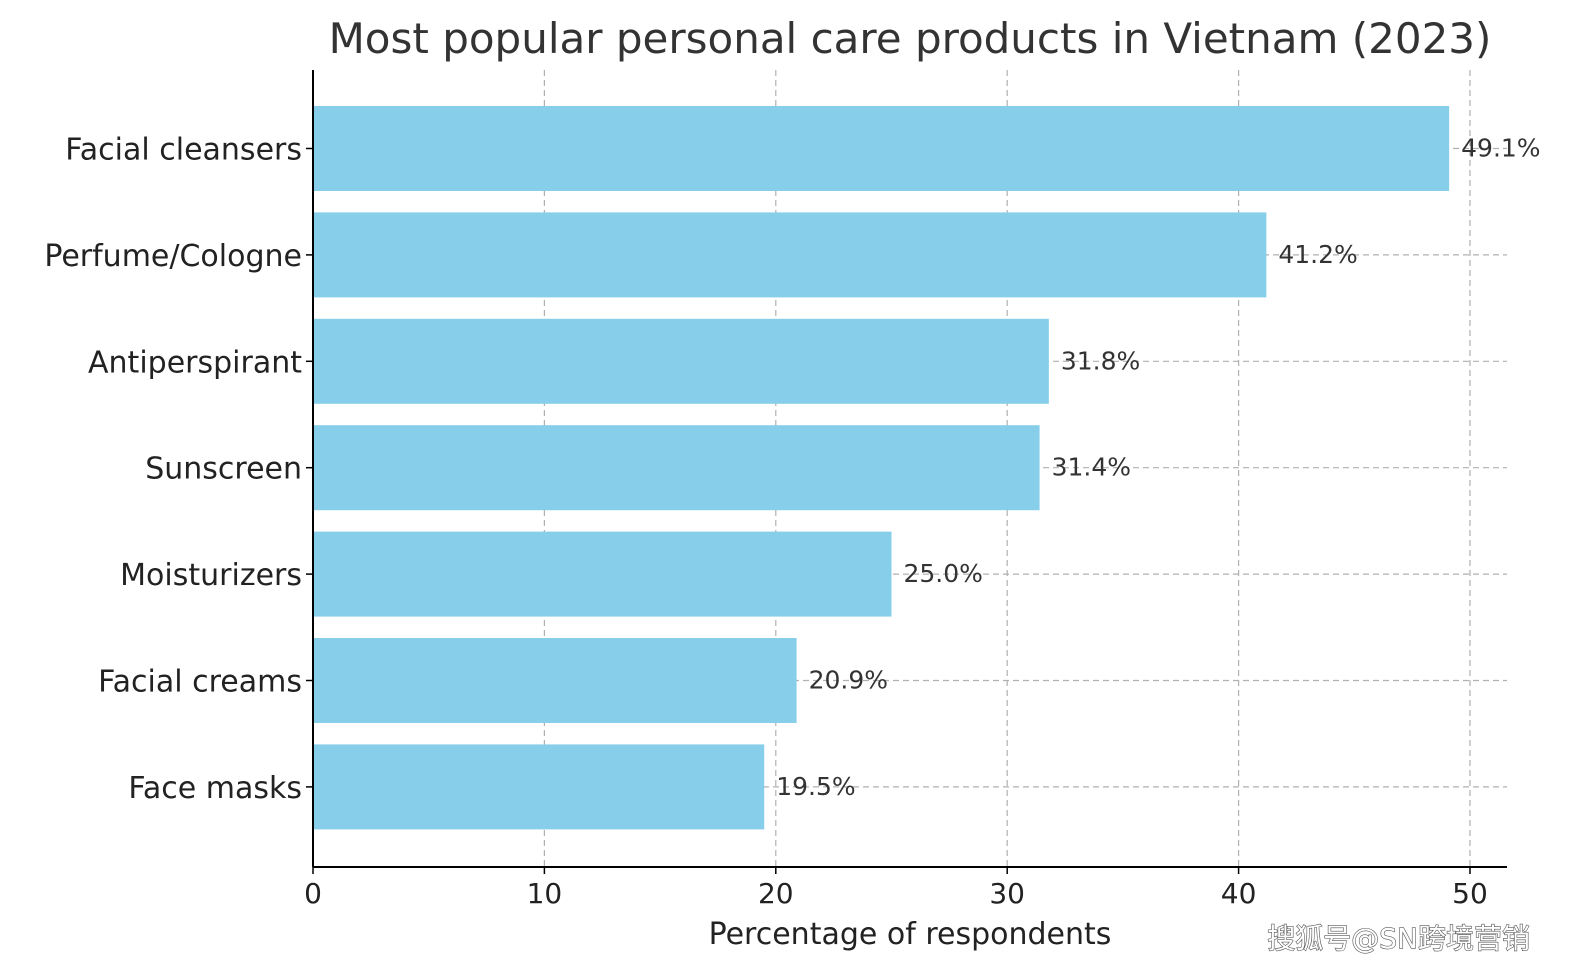  I want to click on category-label: Moisturizers, so click(211, 575).